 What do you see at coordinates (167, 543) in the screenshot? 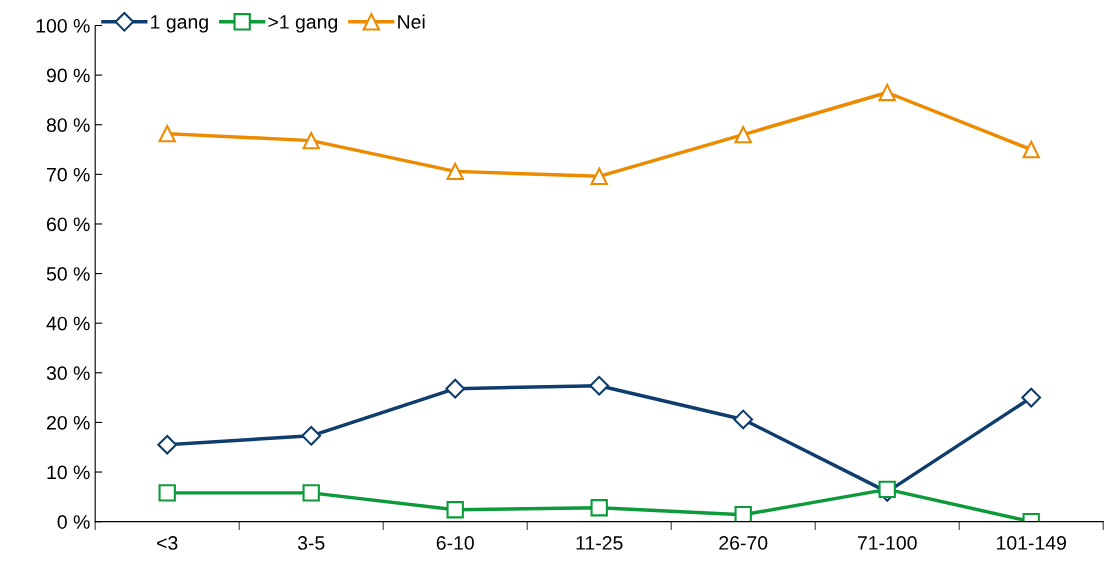
I see `x-tick-label: <3` at bounding box center [167, 543].